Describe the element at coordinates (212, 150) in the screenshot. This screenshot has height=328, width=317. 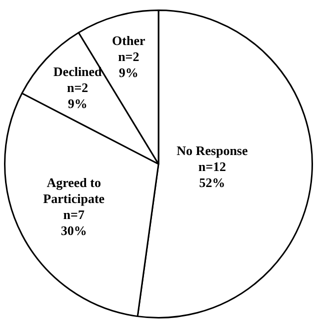
I see `slice-label: No Response` at that location.